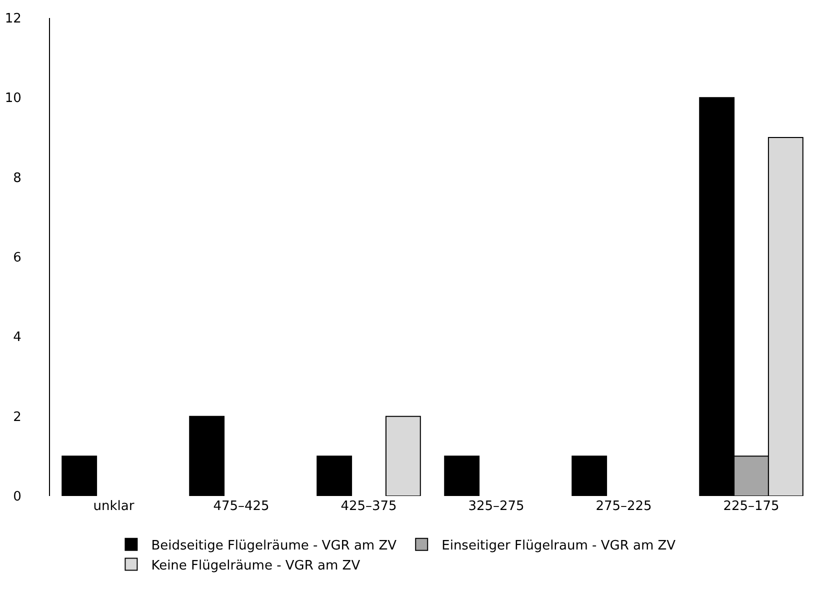 Image resolution: width=820 pixels, height=616 pixels. Describe the element at coordinates (274, 546) in the screenshot. I see `legend-label: Beidseitige Flügelräume - VGR am ZV` at that location.